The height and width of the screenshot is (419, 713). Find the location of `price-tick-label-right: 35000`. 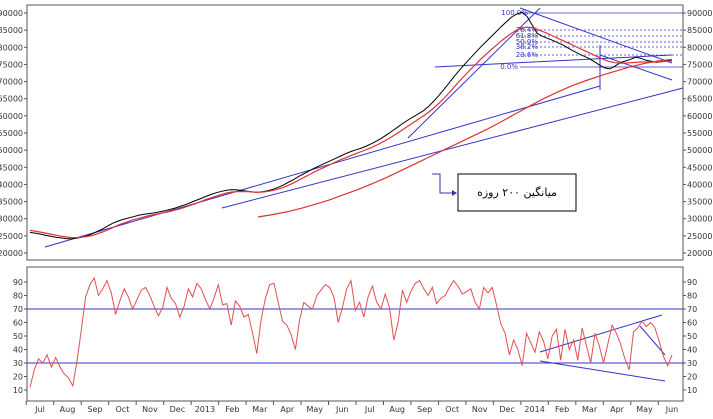

price-tick-label-right: 35000 is located at coordinates (699, 202).